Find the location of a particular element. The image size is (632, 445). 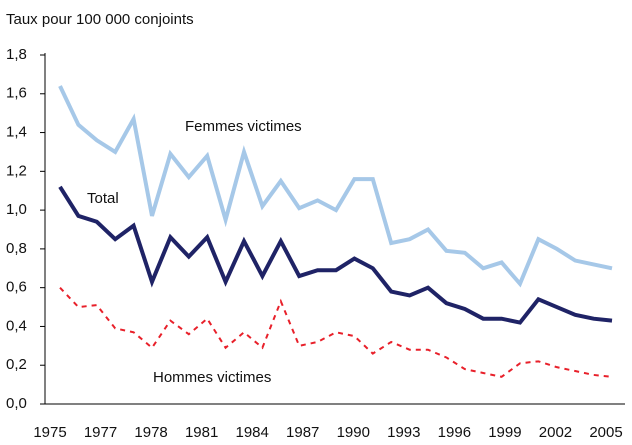

y-tick-label: 0,6 is located at coordinates (16, 287).